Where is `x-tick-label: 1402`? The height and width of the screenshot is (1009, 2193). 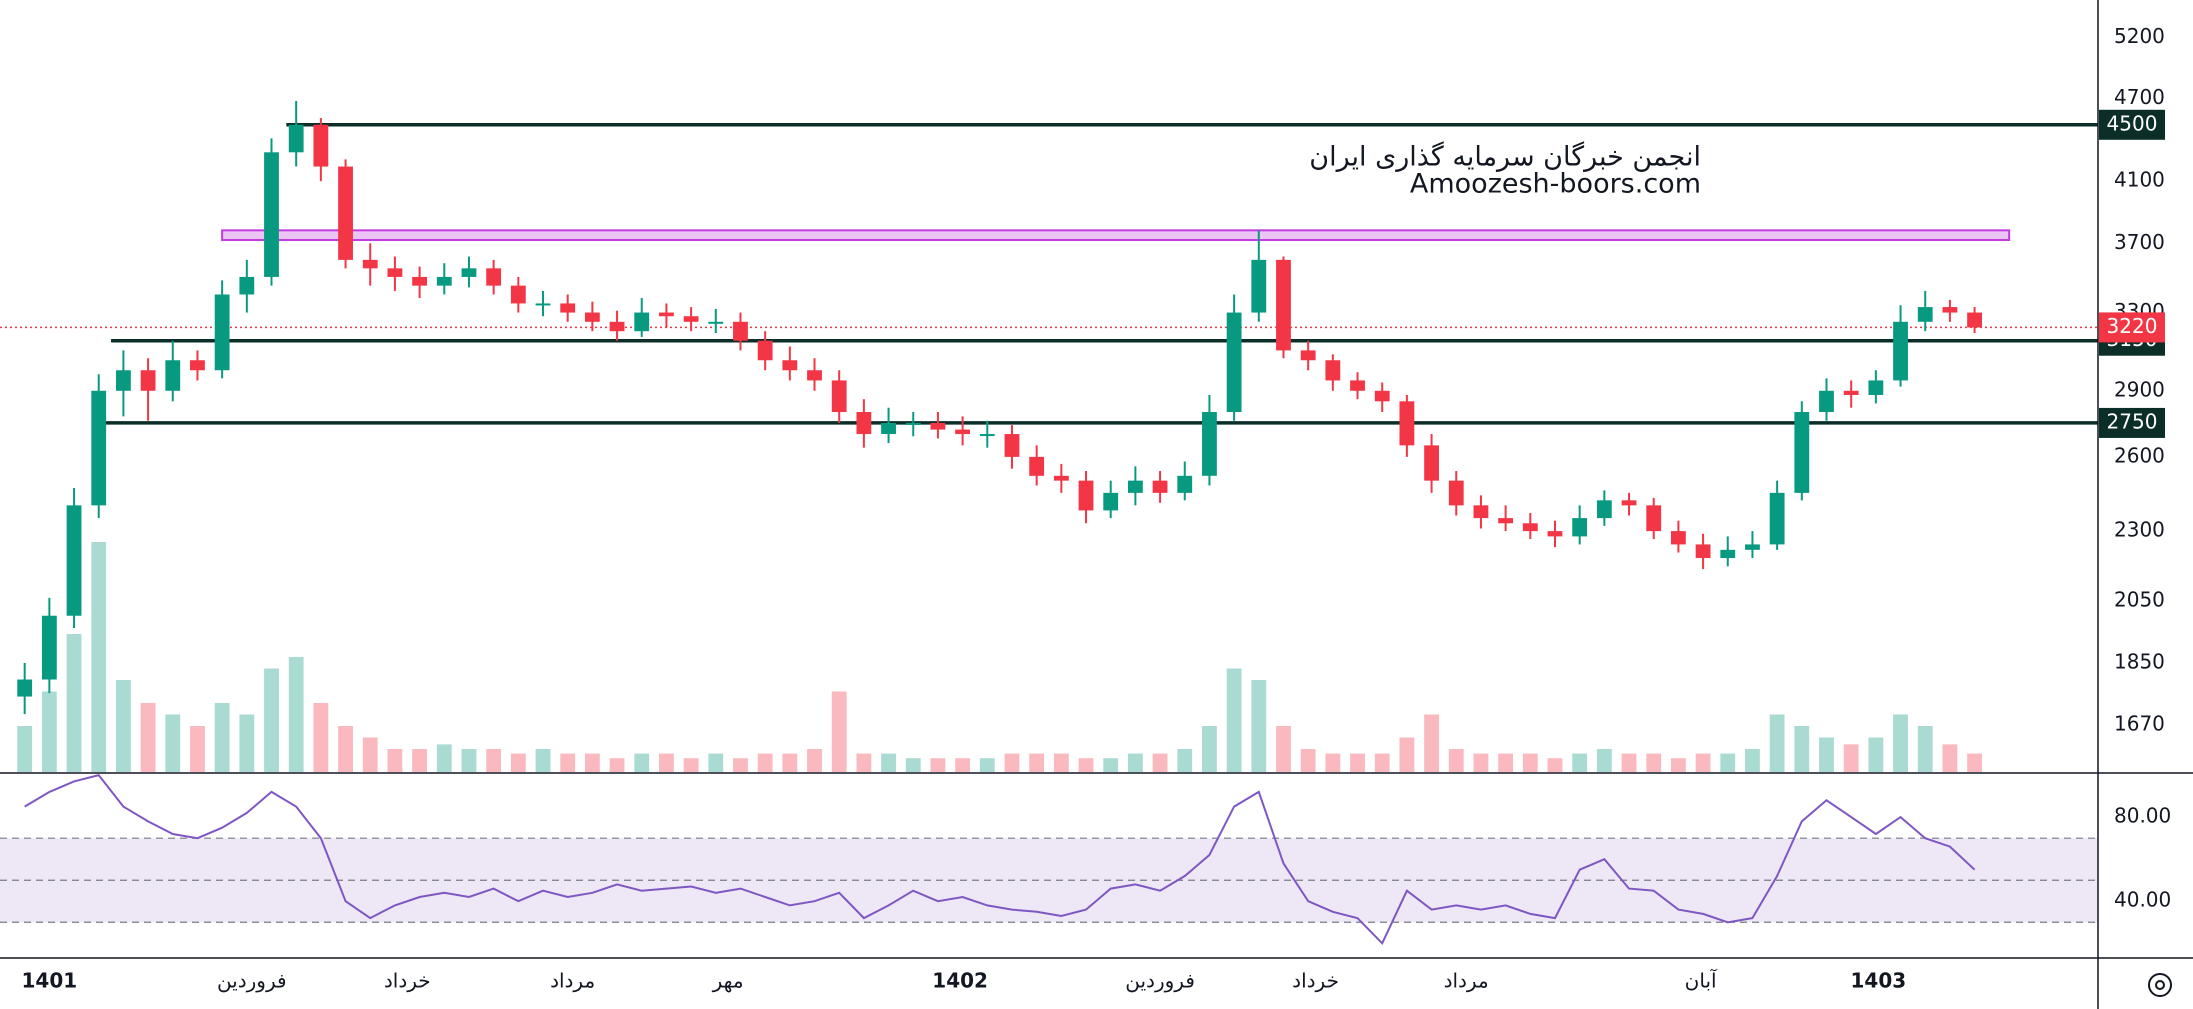 x-tick-label: 1402 is located at coordinates (960, 981).